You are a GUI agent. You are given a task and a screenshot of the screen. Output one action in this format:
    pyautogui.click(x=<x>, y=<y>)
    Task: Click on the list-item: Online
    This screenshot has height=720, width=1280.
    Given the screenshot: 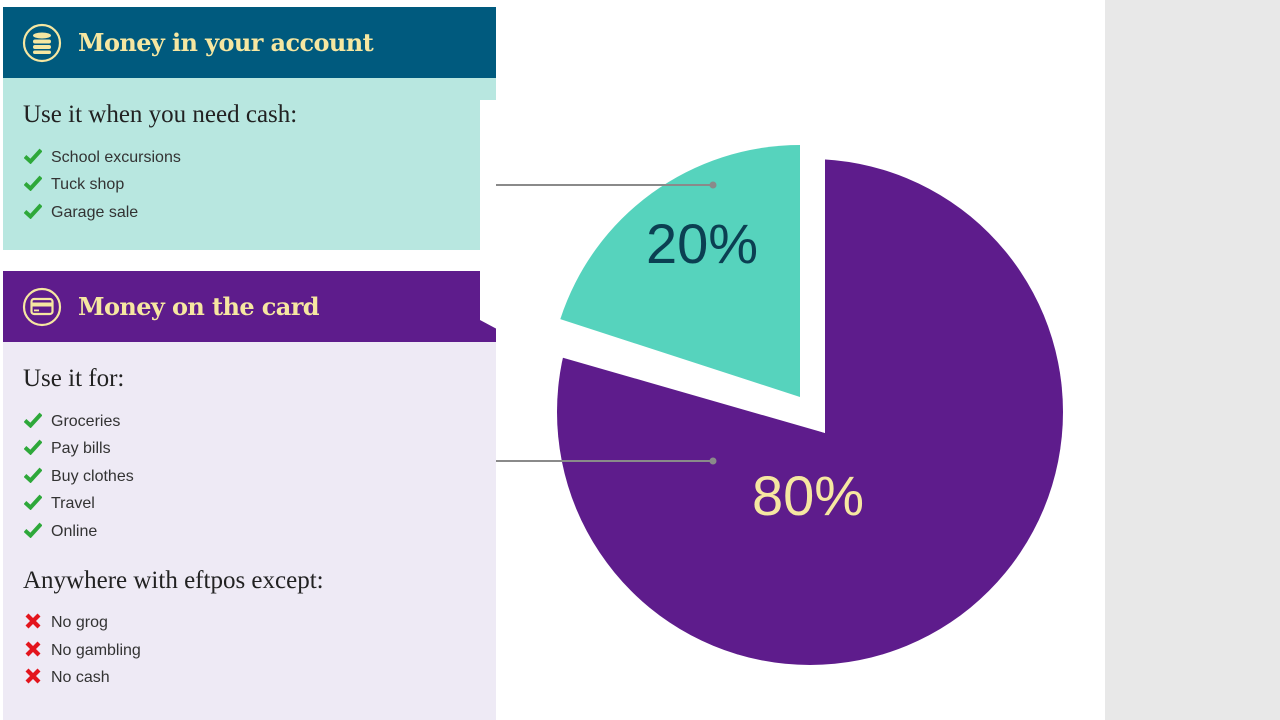 What is the action you would take?
    pyautogui.click(x=259, y=532)
    